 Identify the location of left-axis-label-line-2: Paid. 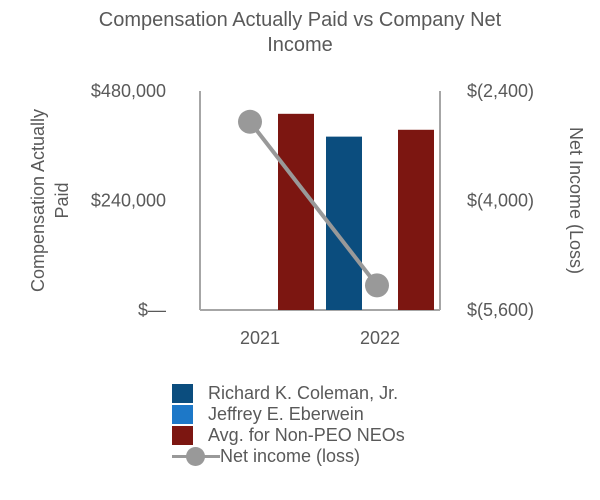
(62, 200).